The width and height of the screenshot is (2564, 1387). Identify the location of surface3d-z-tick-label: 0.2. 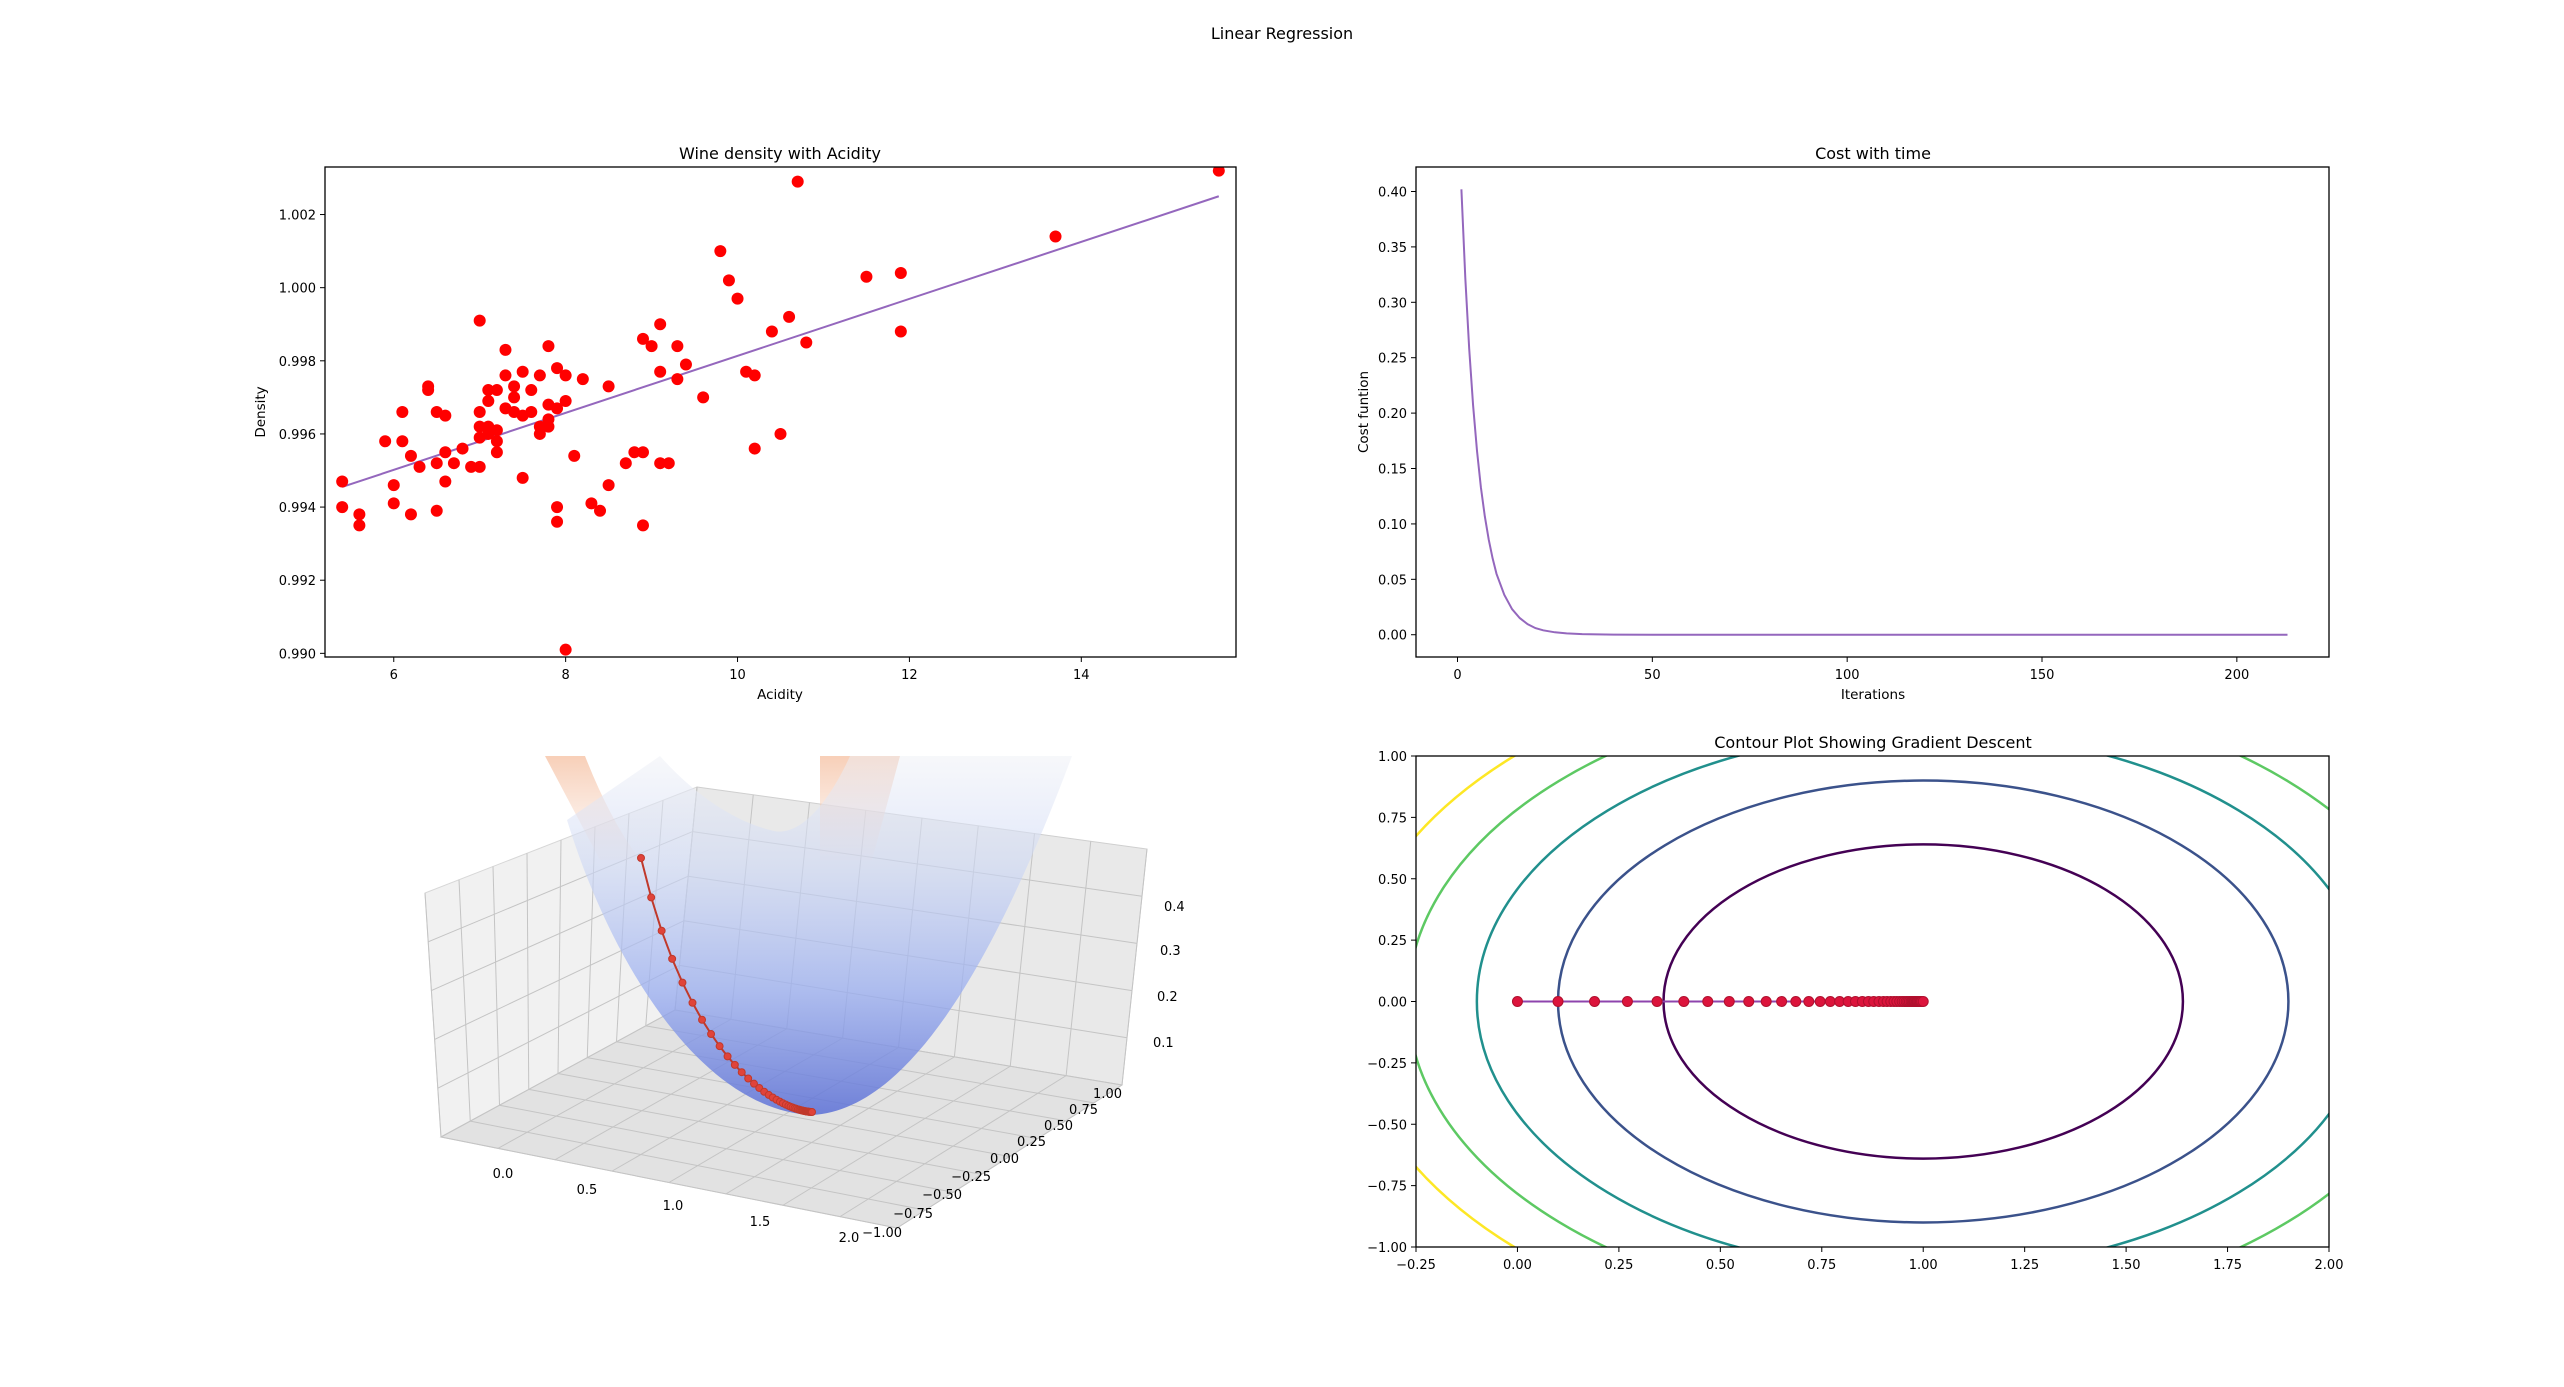
(1167, 997).